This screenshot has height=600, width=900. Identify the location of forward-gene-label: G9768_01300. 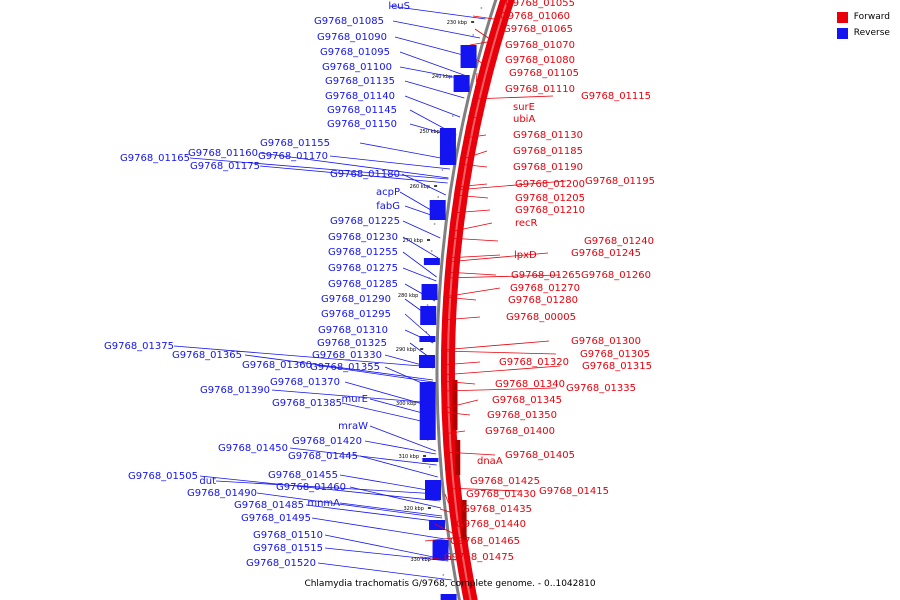
(606, 341).